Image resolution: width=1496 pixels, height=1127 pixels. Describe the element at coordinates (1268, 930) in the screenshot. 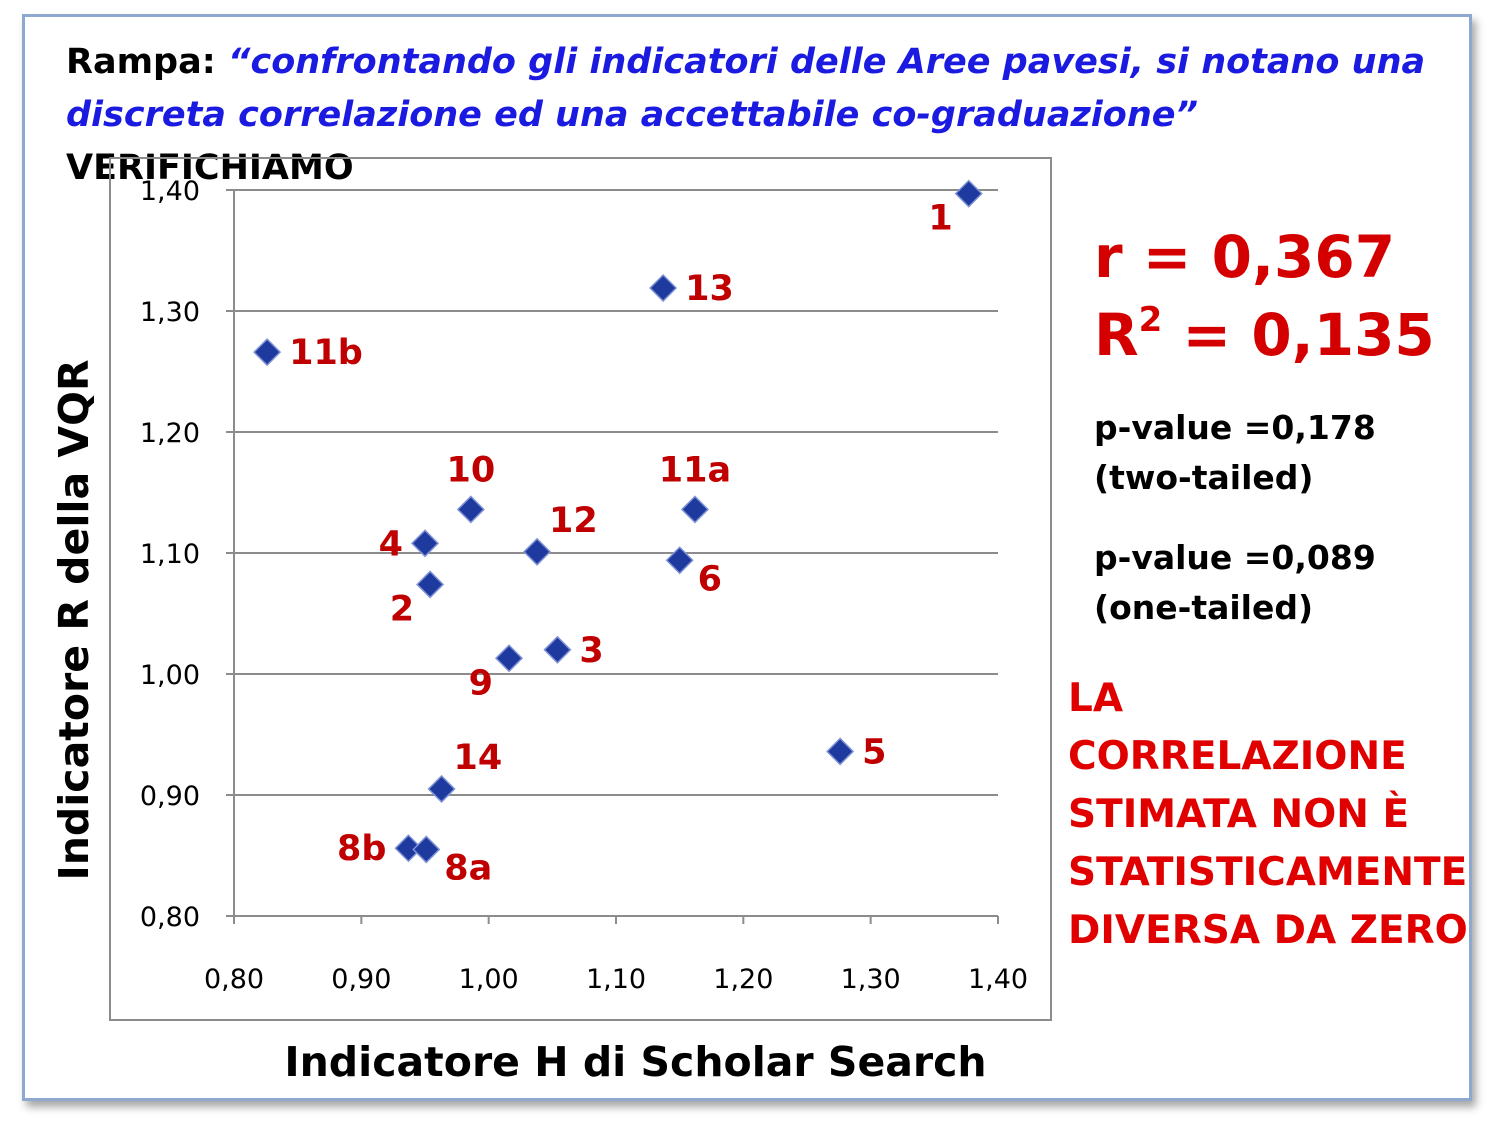

I see `conclusion-line: DIVERSA DA ZERO` at that location.